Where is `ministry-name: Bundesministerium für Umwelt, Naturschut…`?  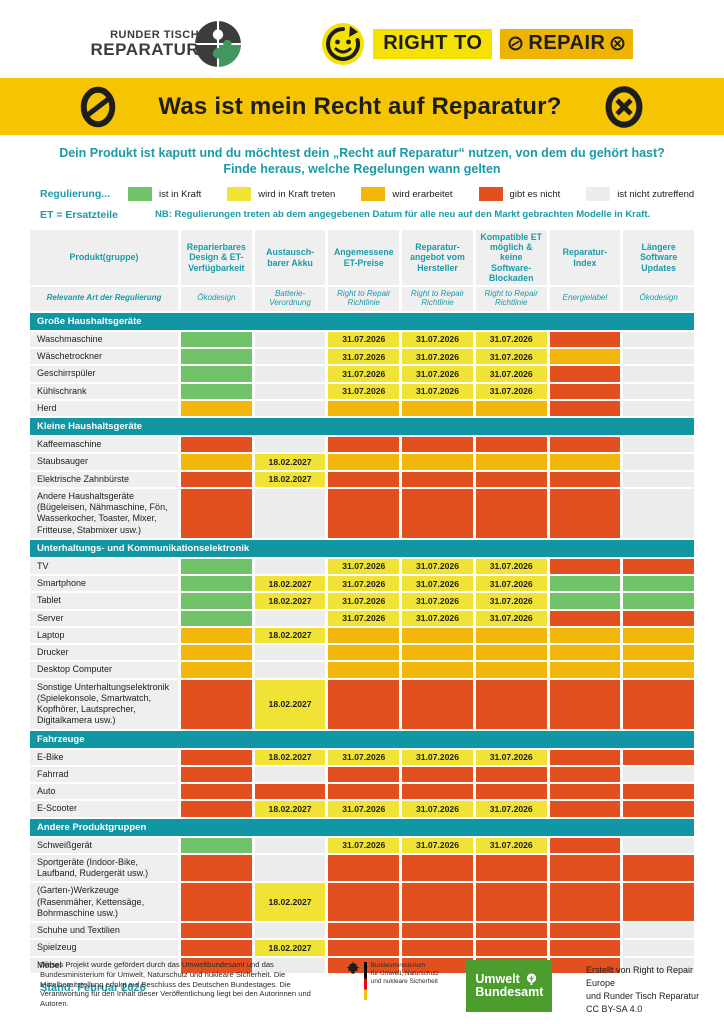 ministry-name: Bundesministerium für Umwelt, Naturschut… is located at coordinates (405, 973).